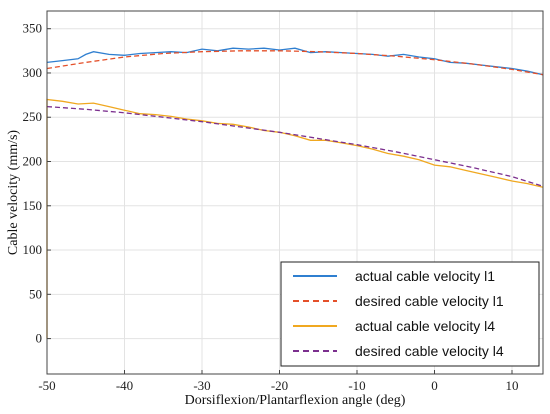  Describe the element at coordinates (33, 161) in the screenshot. I see `y-tick-label: 200` at that location.